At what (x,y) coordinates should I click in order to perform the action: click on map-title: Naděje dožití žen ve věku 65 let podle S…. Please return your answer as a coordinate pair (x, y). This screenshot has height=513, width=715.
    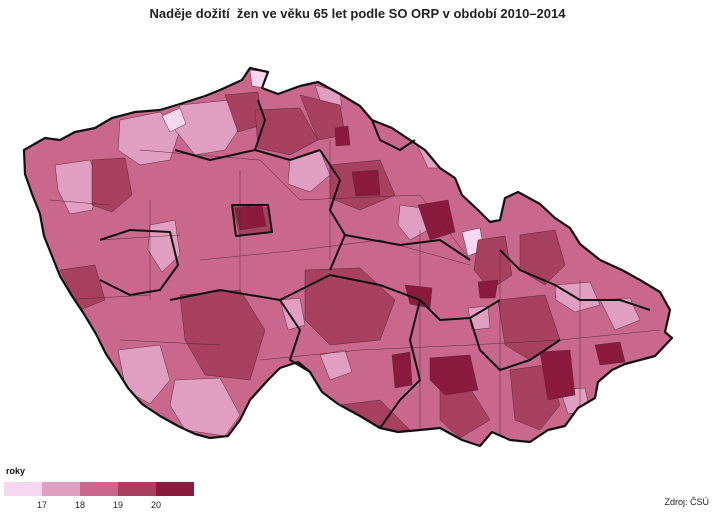
    Looking at the image, I should click on (357, 13).